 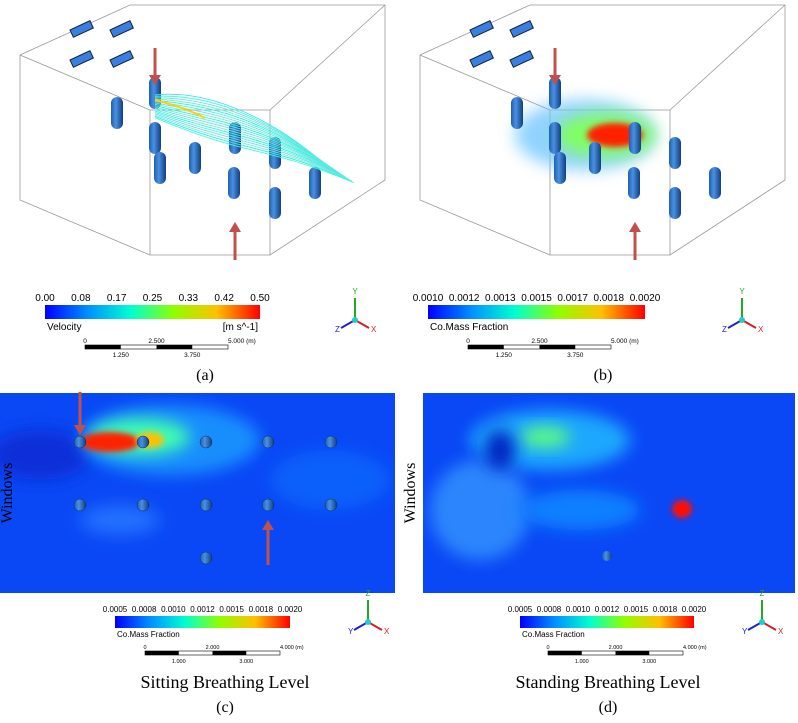 What do you see at coordinates (539, 341) in the screenshot?
I see `scale-label: 2.500` at bounding box center [539, 341].